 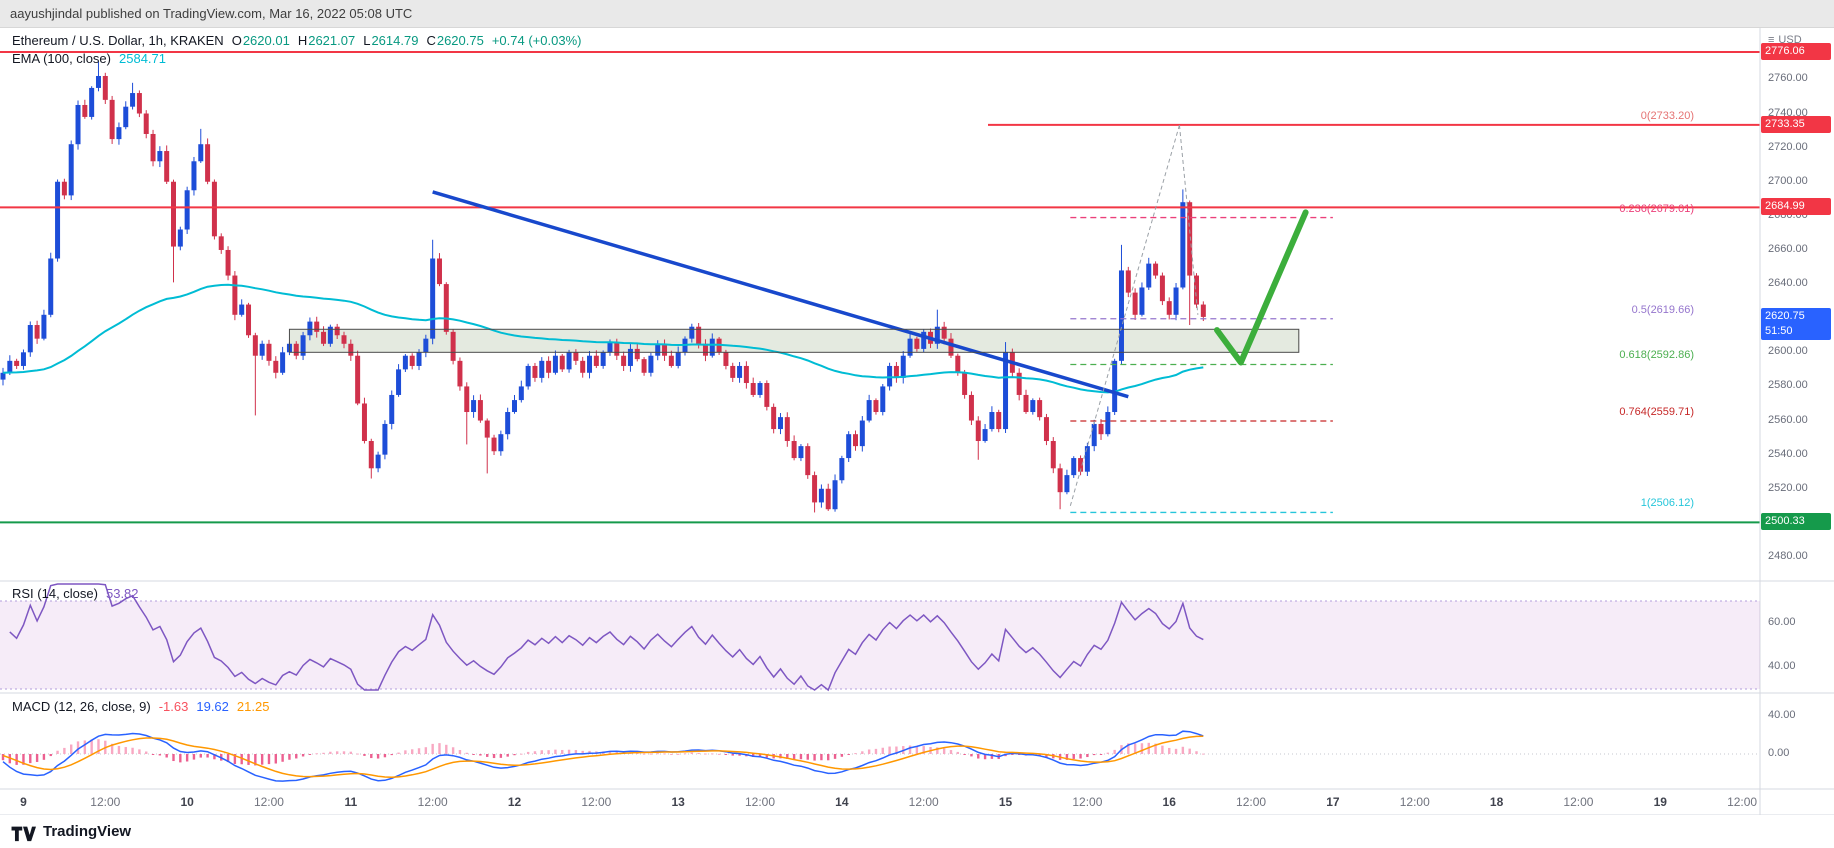 I want to click on change-value: +0.74 (+0.03%), so click(x=536, y=40).